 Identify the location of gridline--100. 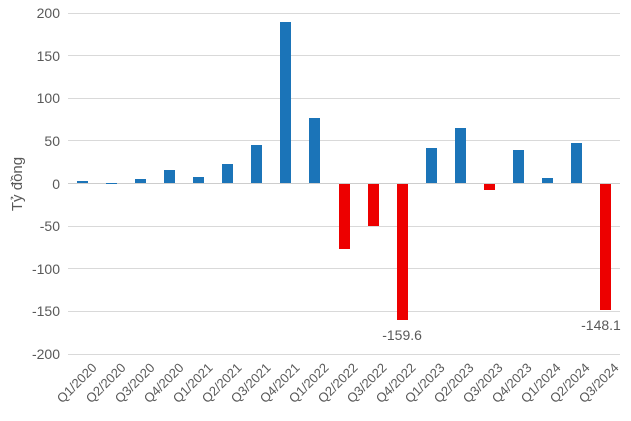
(344, 269).